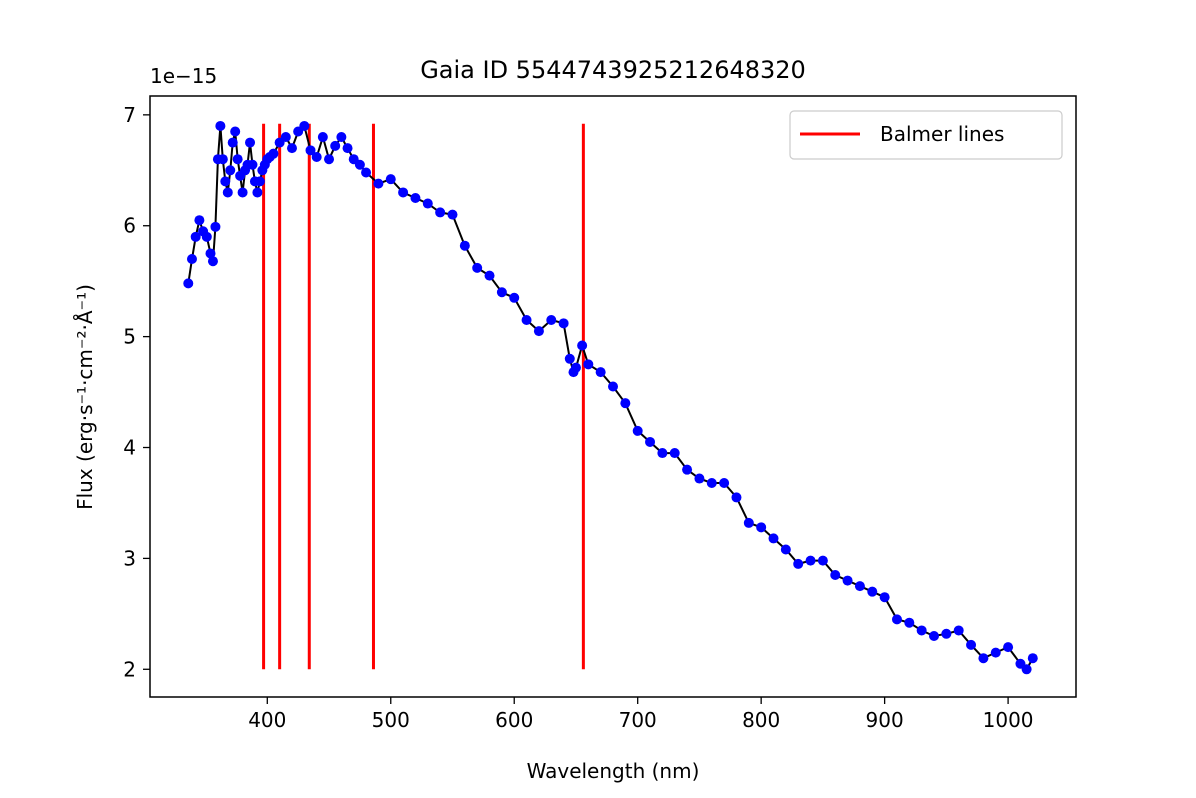 This screenshot has height=798, width=1196. I want to click on y-axis-label: Flux (erg·s⁻¹·cm⁻²·Å⁻¹), so click(85, 397).